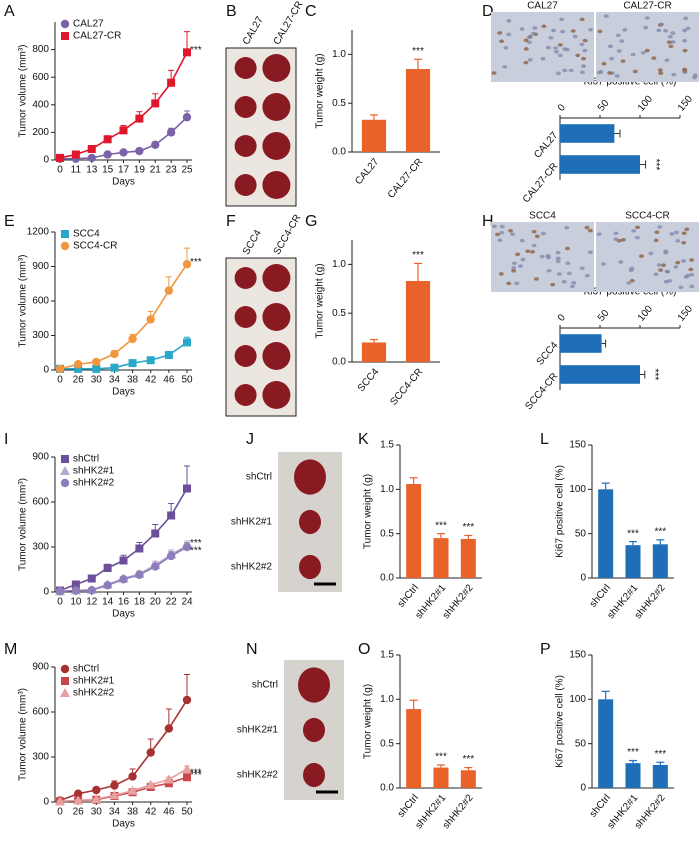 Image resolution: width=700 pixels, height=844 pixels. What do you see at coordinates (108, 602) in the screenshot?
I see `x-tick-label: 14` at bounding box center [108, 602].